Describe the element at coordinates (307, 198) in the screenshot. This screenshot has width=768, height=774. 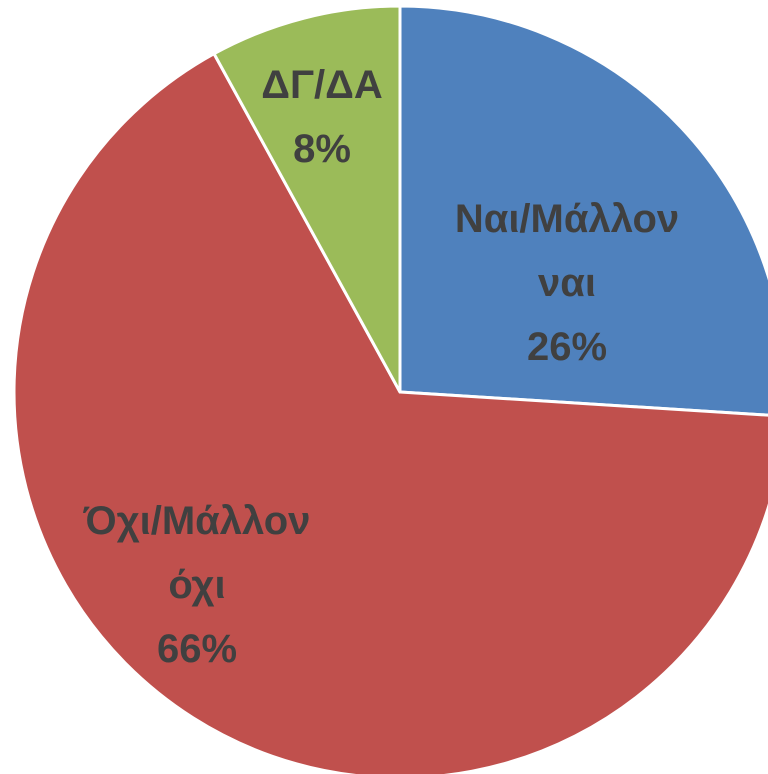
I see `pie-slice` at that location.